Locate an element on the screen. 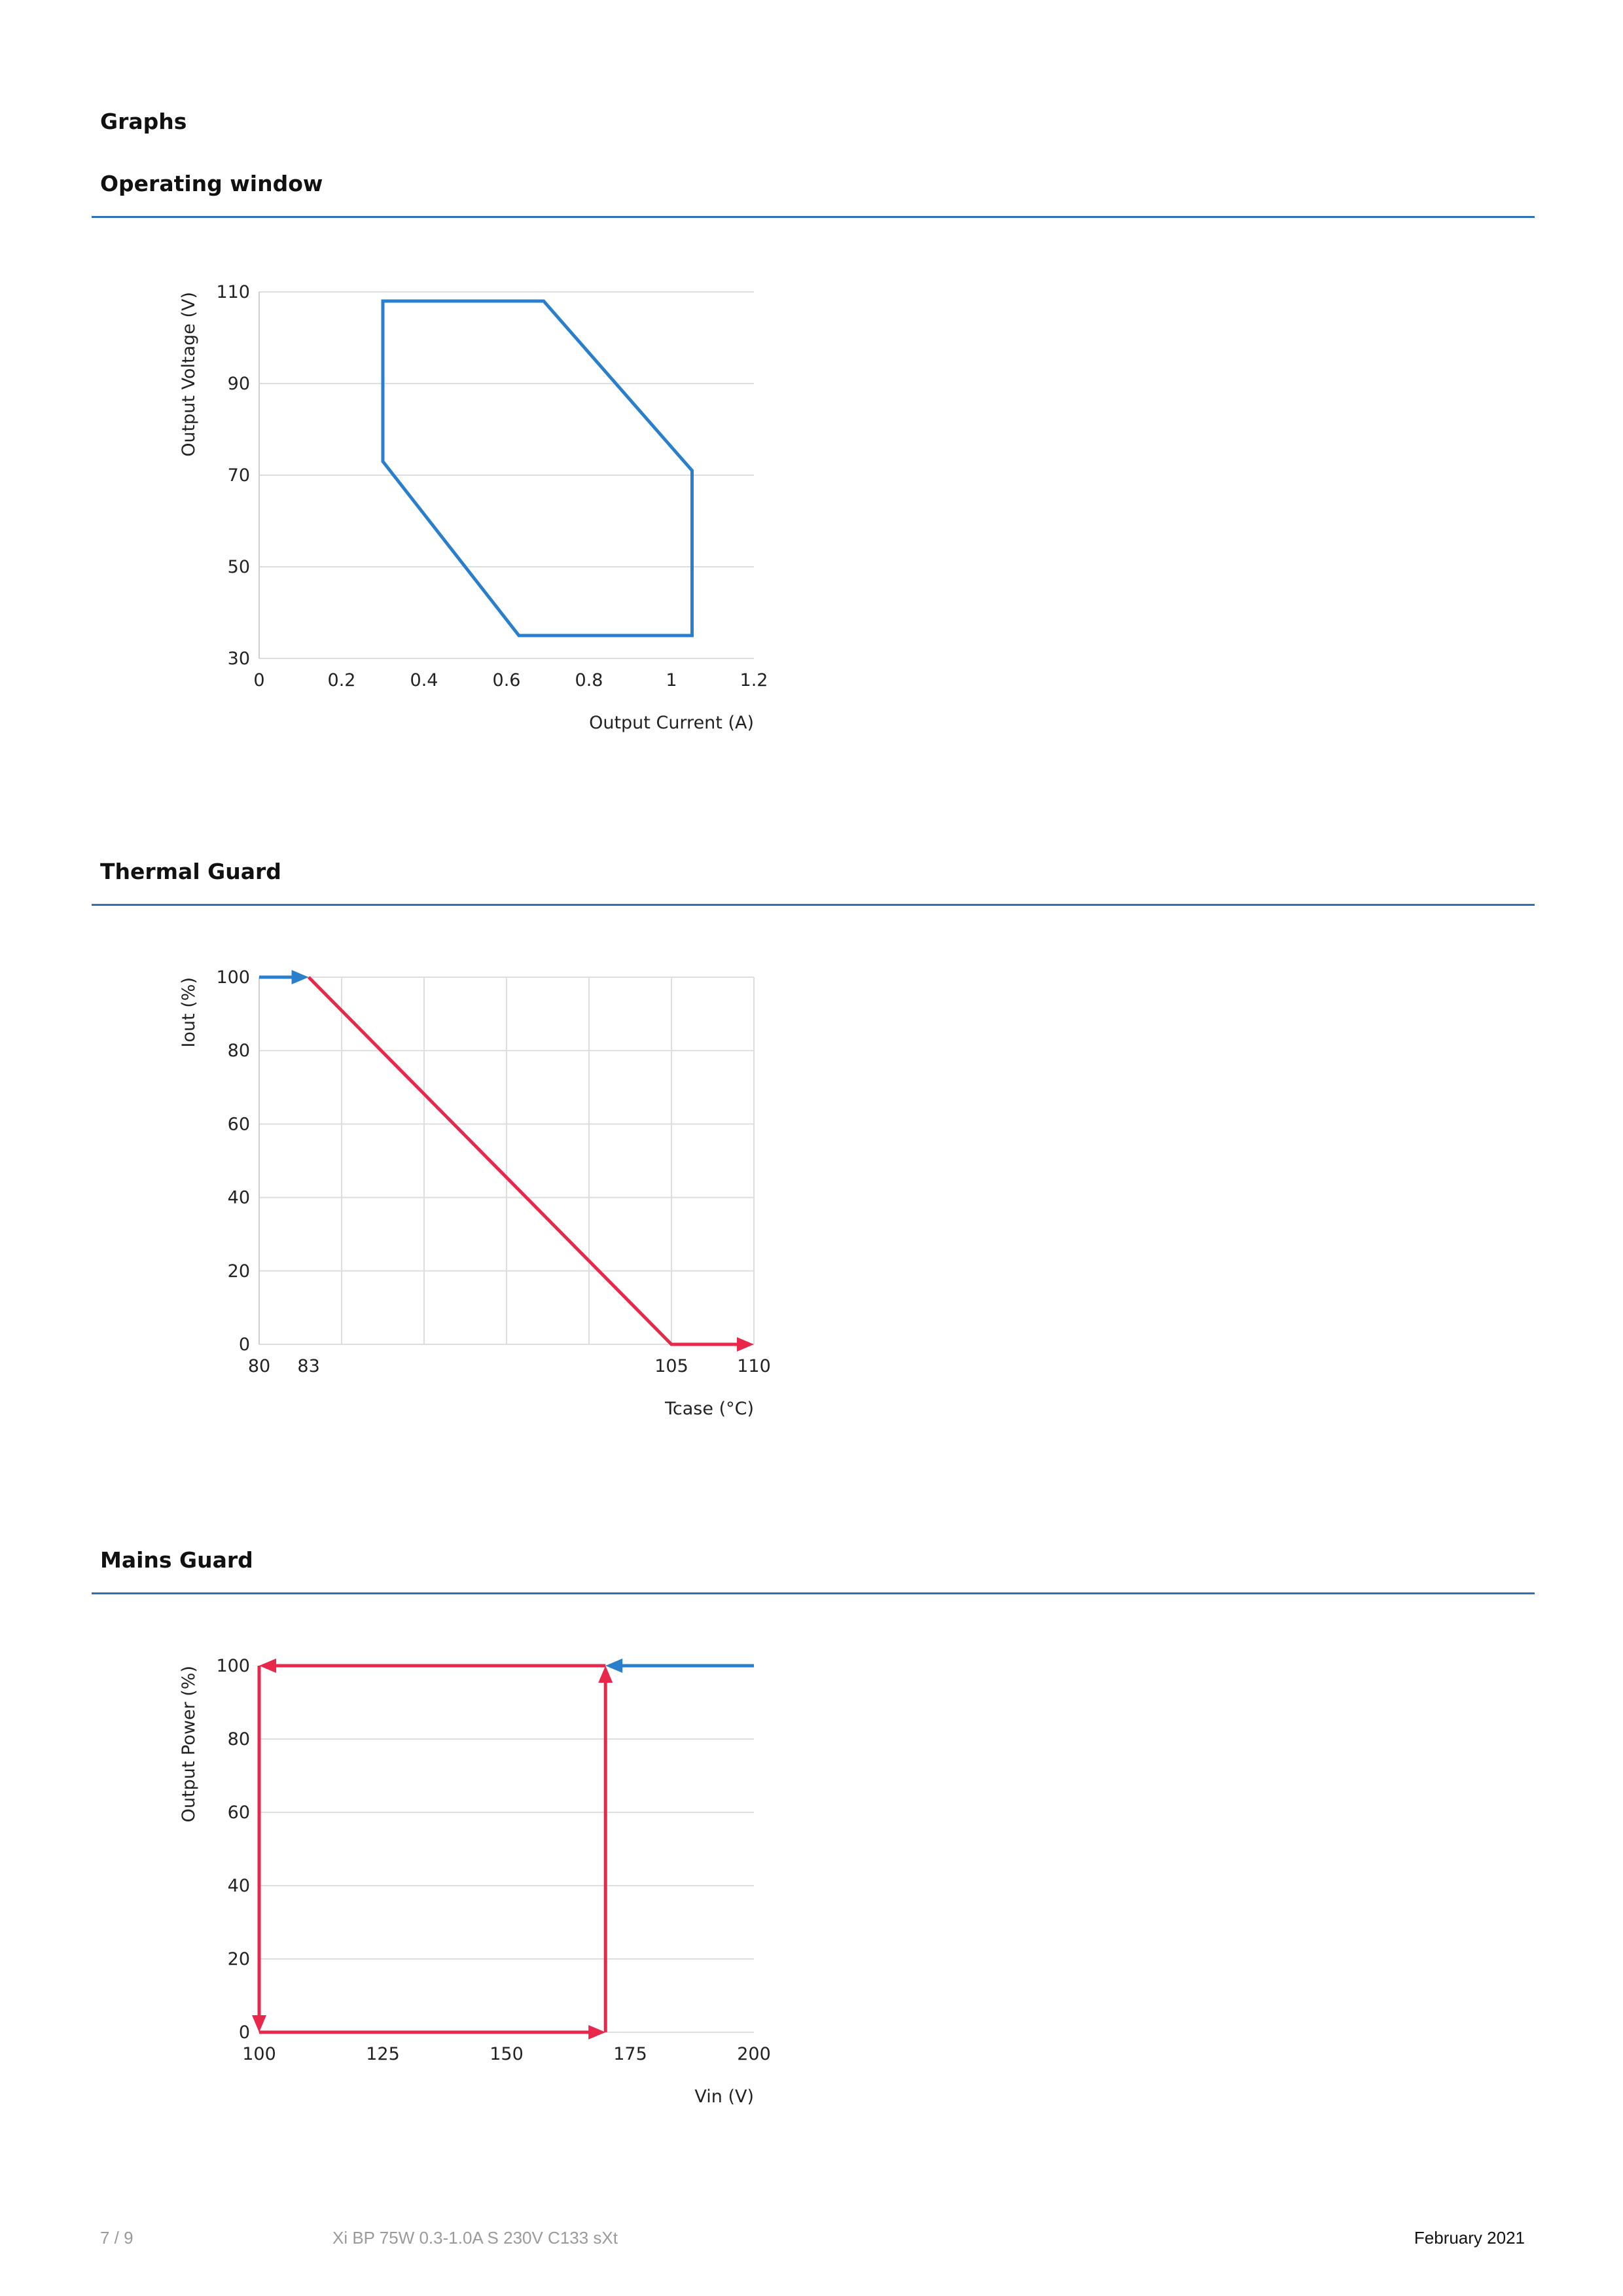 The height and width of the screenshot is (2296, 1623). chart-heading-operating-window: Operating window is located at coordinates (211, 183).